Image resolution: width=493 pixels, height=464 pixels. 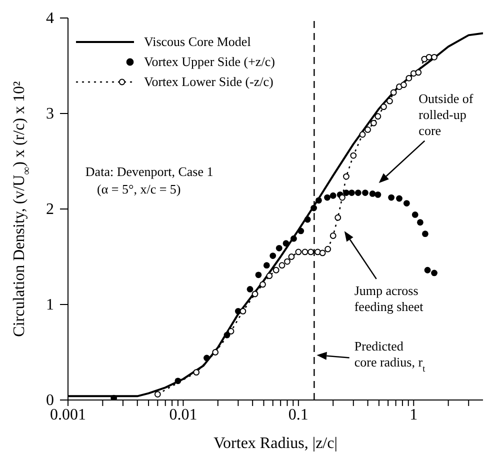 I want to click on y-tick-label: 0, so click(x=50, y=400).